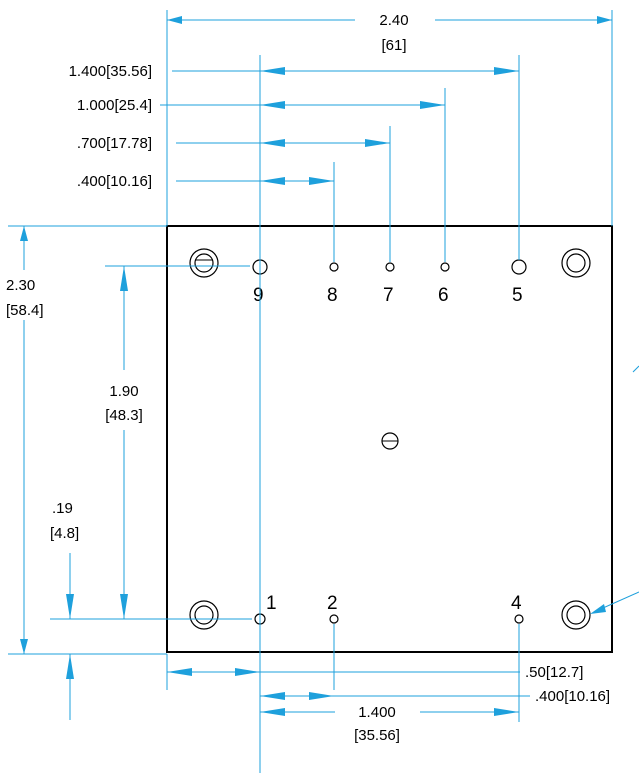 This screenshot has width=639, height=773. What do you see at coordinates (377, 735) in the screenshot?
I see `pin4-offset-mm: [35.56]` at bounding box center [377, 735].